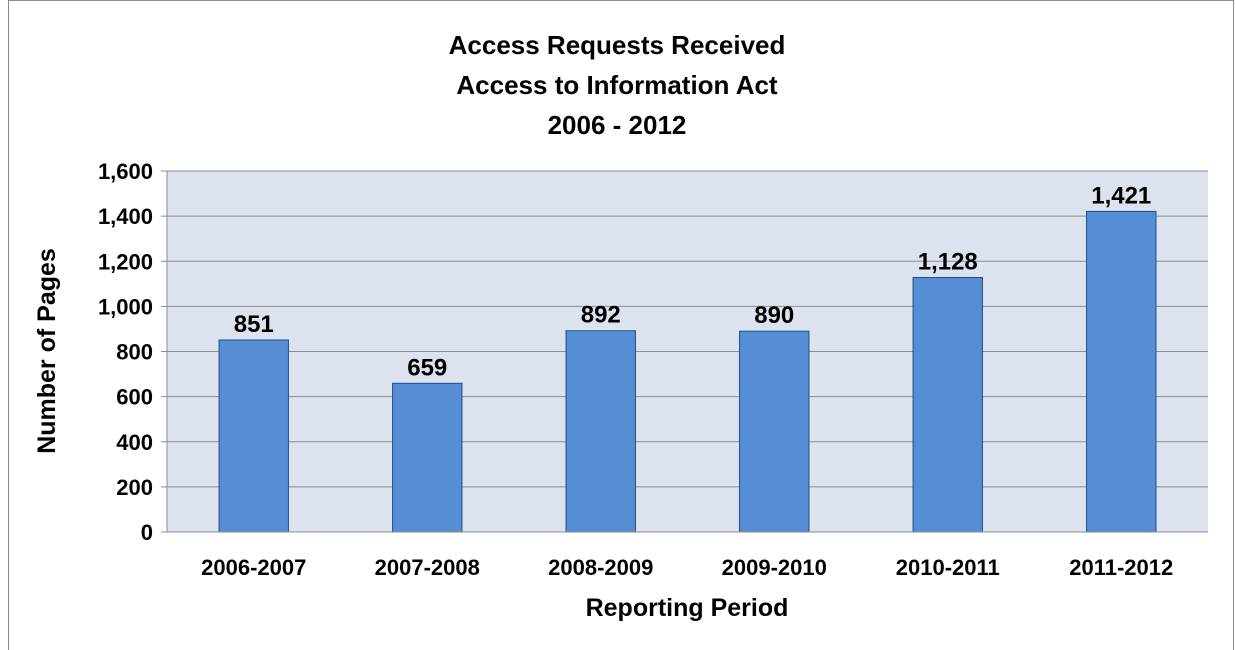  Describe the element at coordinates (948, 567) in the screenshot. I see `x-tick-label: 2010-2011` at that location.